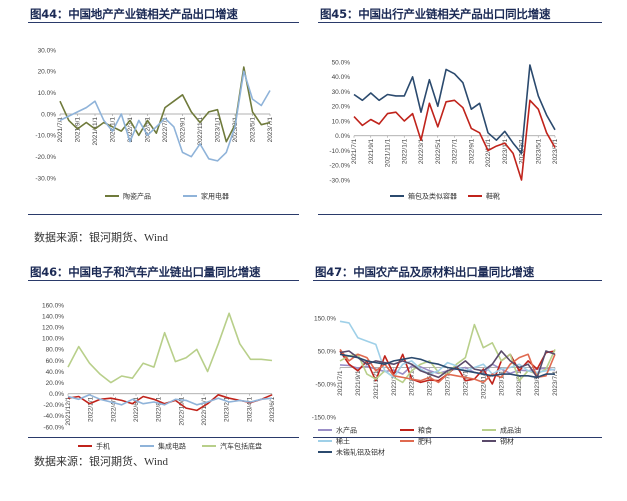  I want to click on legend-label: 成品油, so click(510, 430).